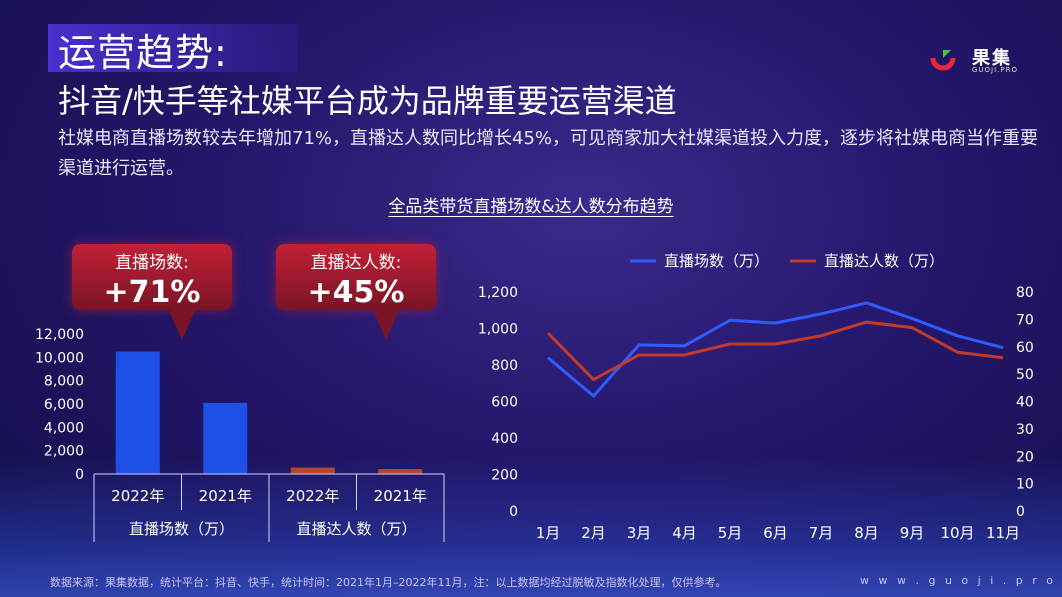 The height and width of the screenshot is (597, 1062). Describe the element at coordinates (504, 439) in the screenshot. I see `y-left-tick-label: 400` at that location.